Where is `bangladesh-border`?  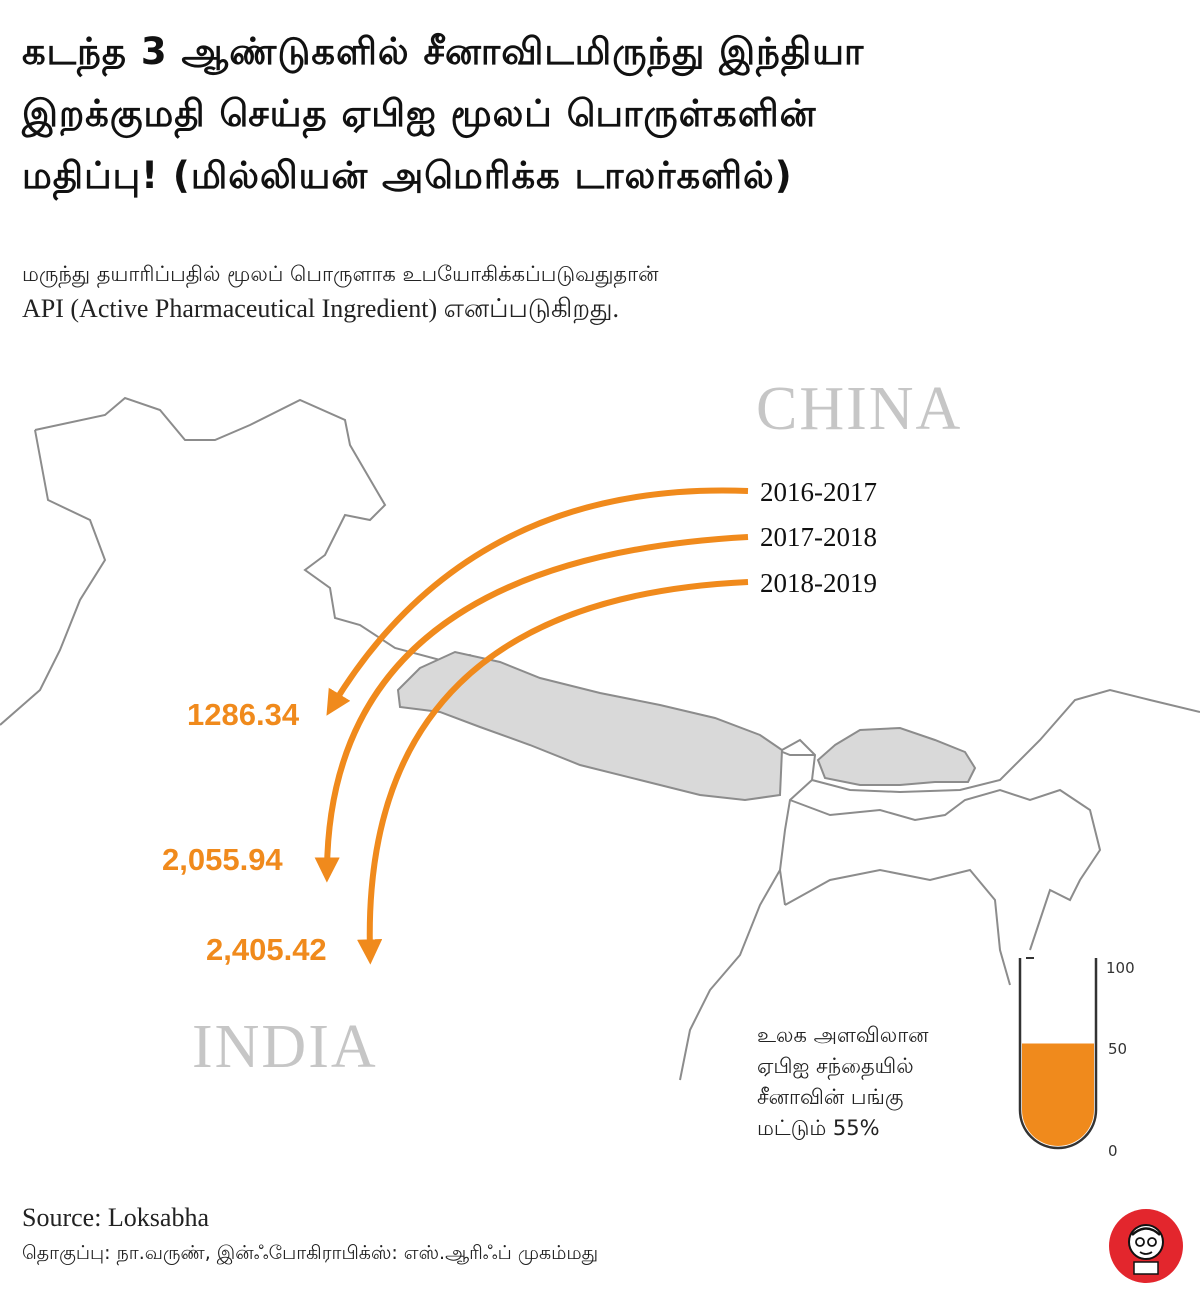 bangladesh-border is located at coordinates (897, 927).